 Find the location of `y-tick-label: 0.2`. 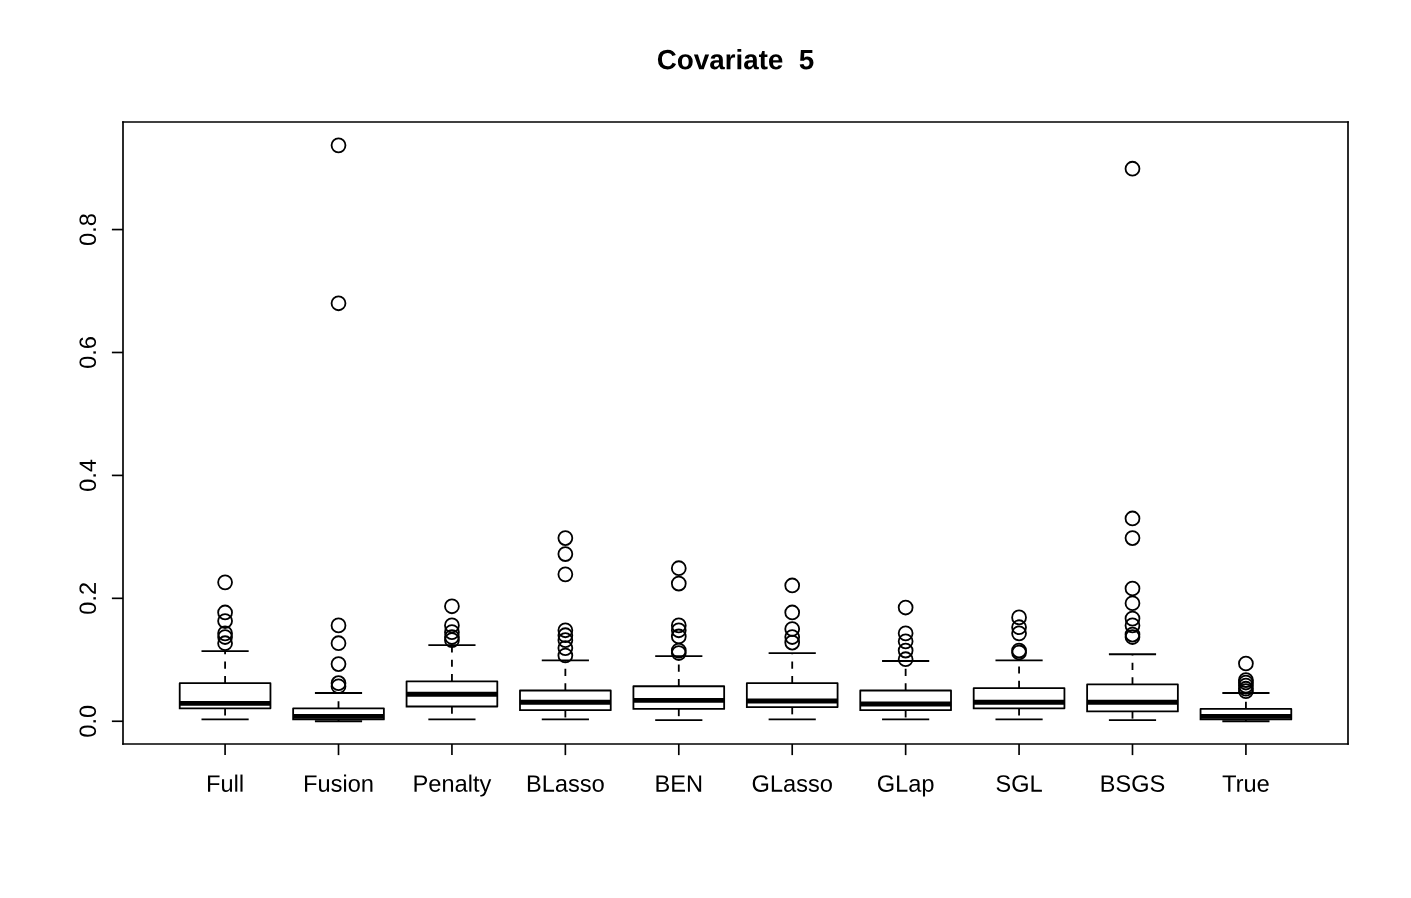

y-tick-label: 0.2 is located at coordinates (88, 598).